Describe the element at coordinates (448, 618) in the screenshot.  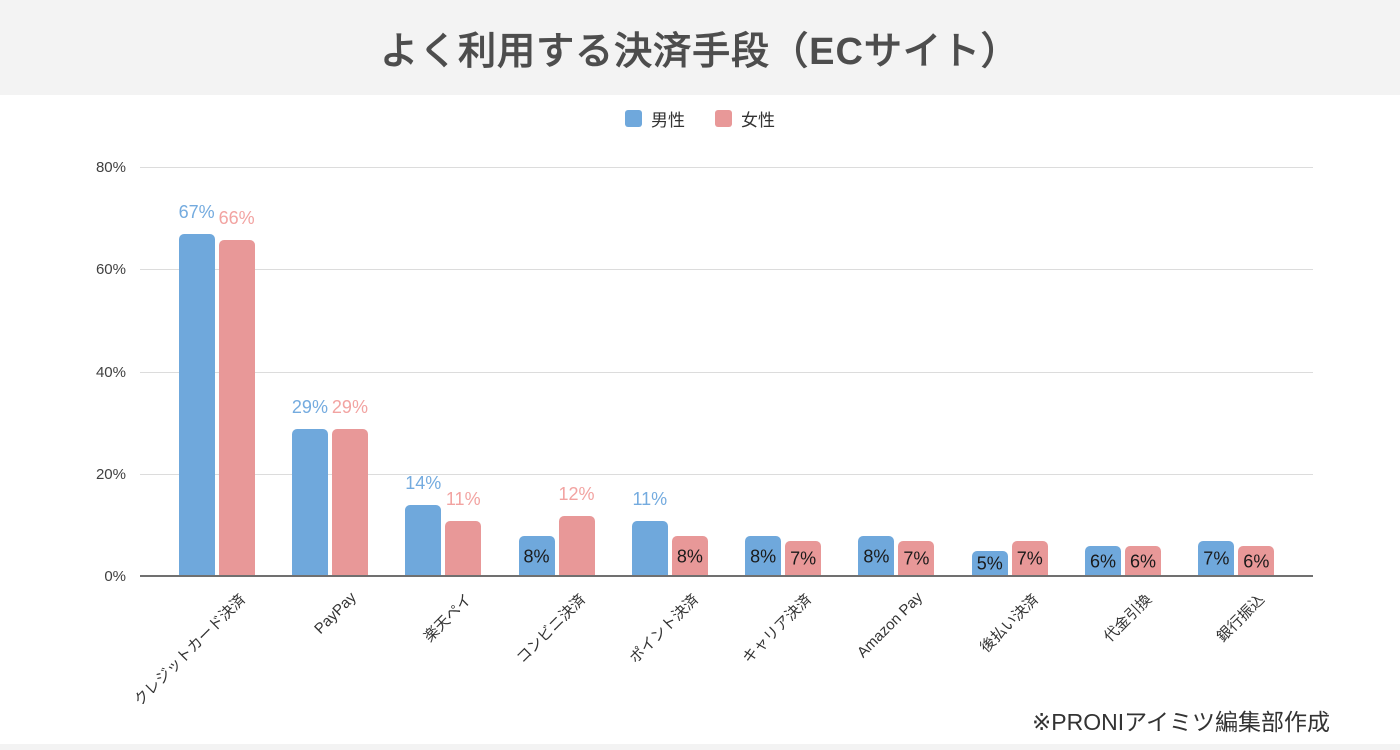
I see `x-axis-category-label: 楽天ペイ` at that location.